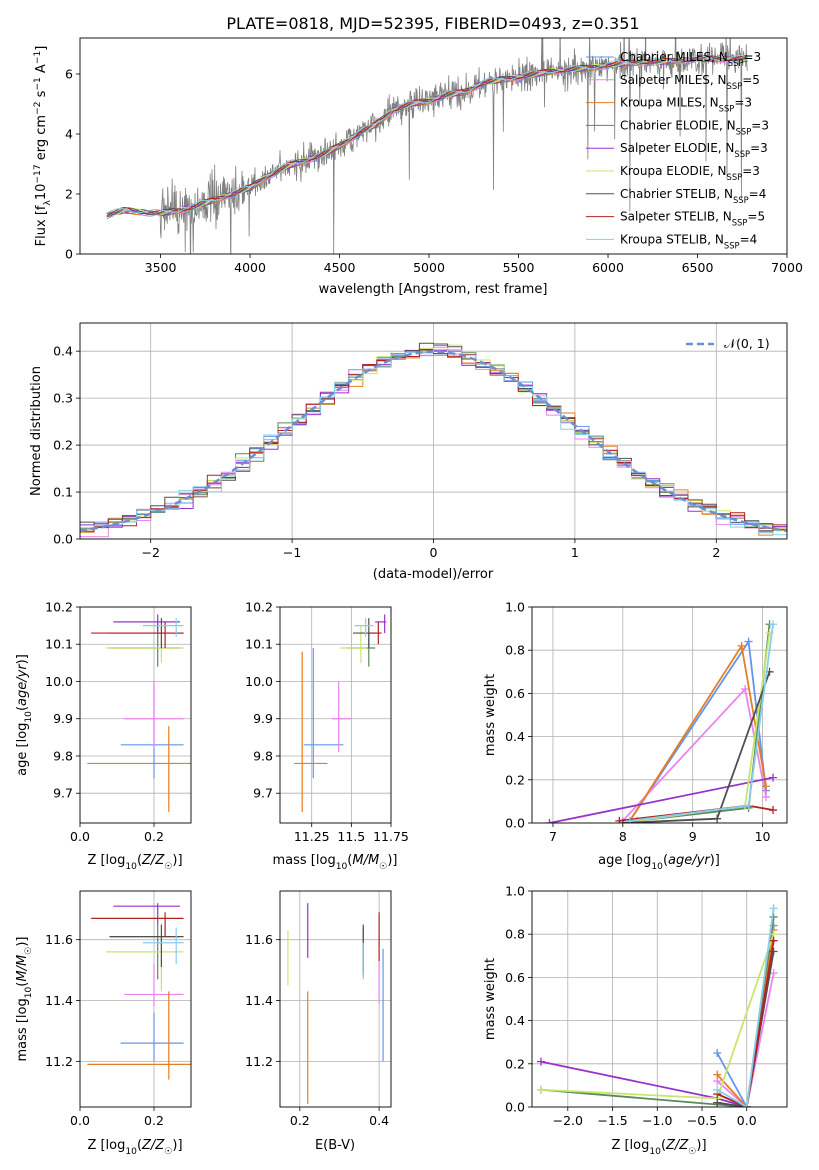  I want to click on x-axis-label: age [log10(age/yr)], so click(659, 862).